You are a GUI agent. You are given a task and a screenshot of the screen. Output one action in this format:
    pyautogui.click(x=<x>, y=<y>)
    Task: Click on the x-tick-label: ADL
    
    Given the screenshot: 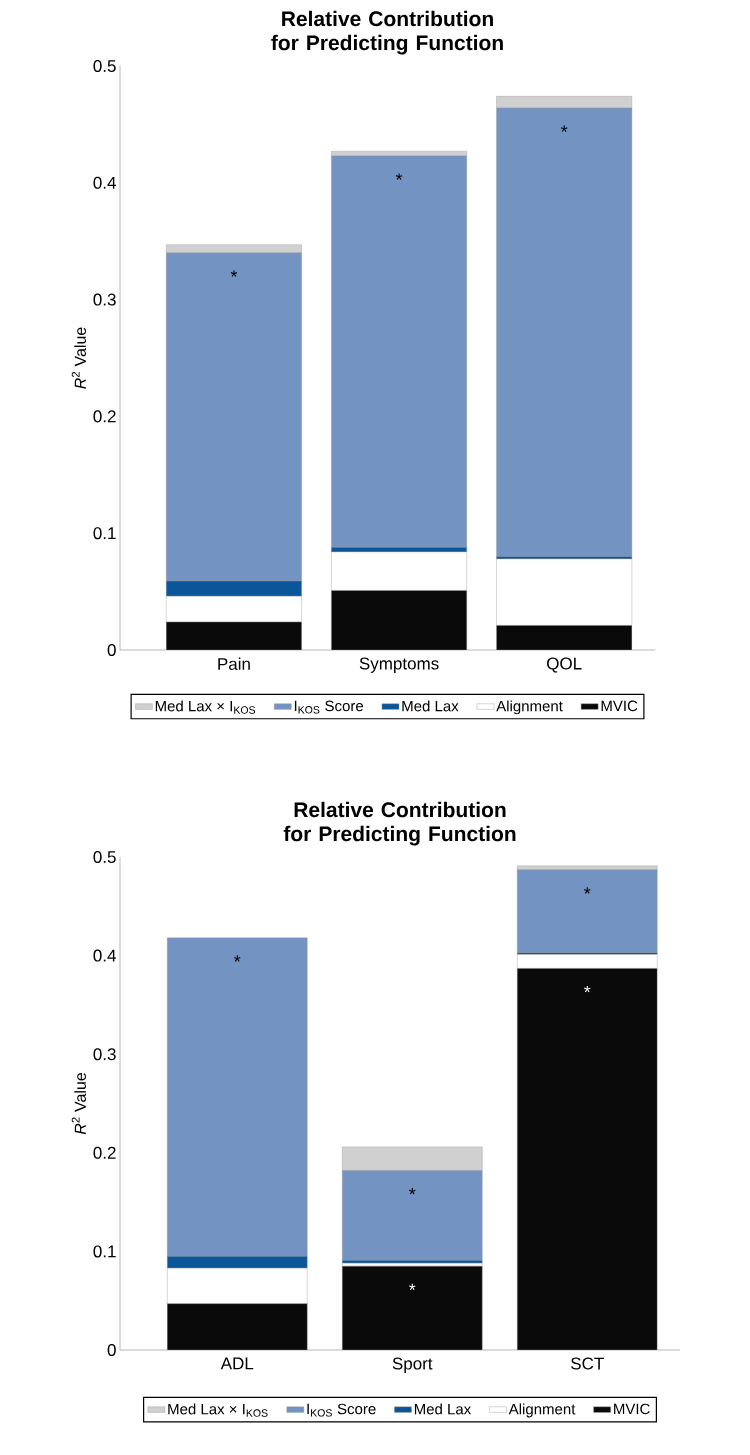 What is the action you would take?
    pyautogui.click(x=237, y=1363)
    